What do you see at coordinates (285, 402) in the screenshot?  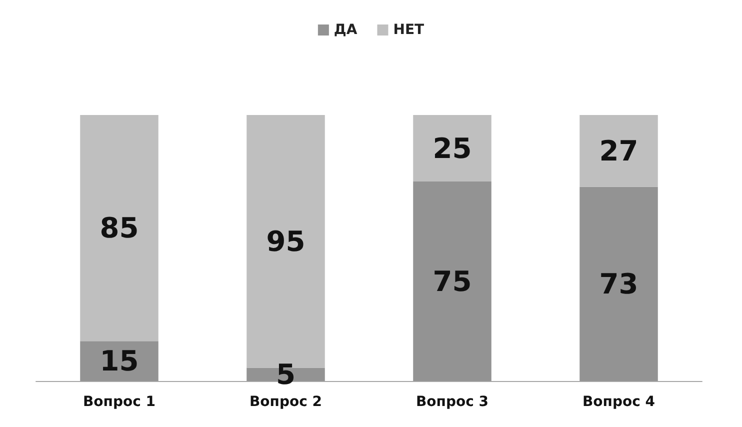 I see `x-tick-label: Вопрос 2` at bounding box center [285, 402].